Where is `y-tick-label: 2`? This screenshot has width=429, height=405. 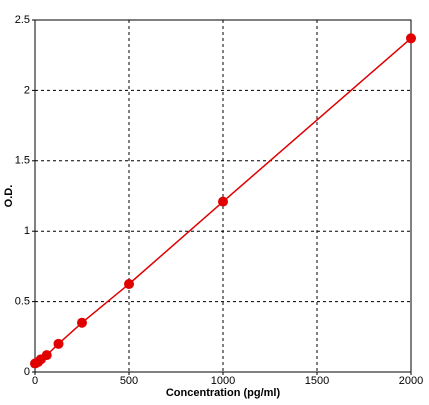
y-tick-label: 2 is located at coordinates (27, 90).